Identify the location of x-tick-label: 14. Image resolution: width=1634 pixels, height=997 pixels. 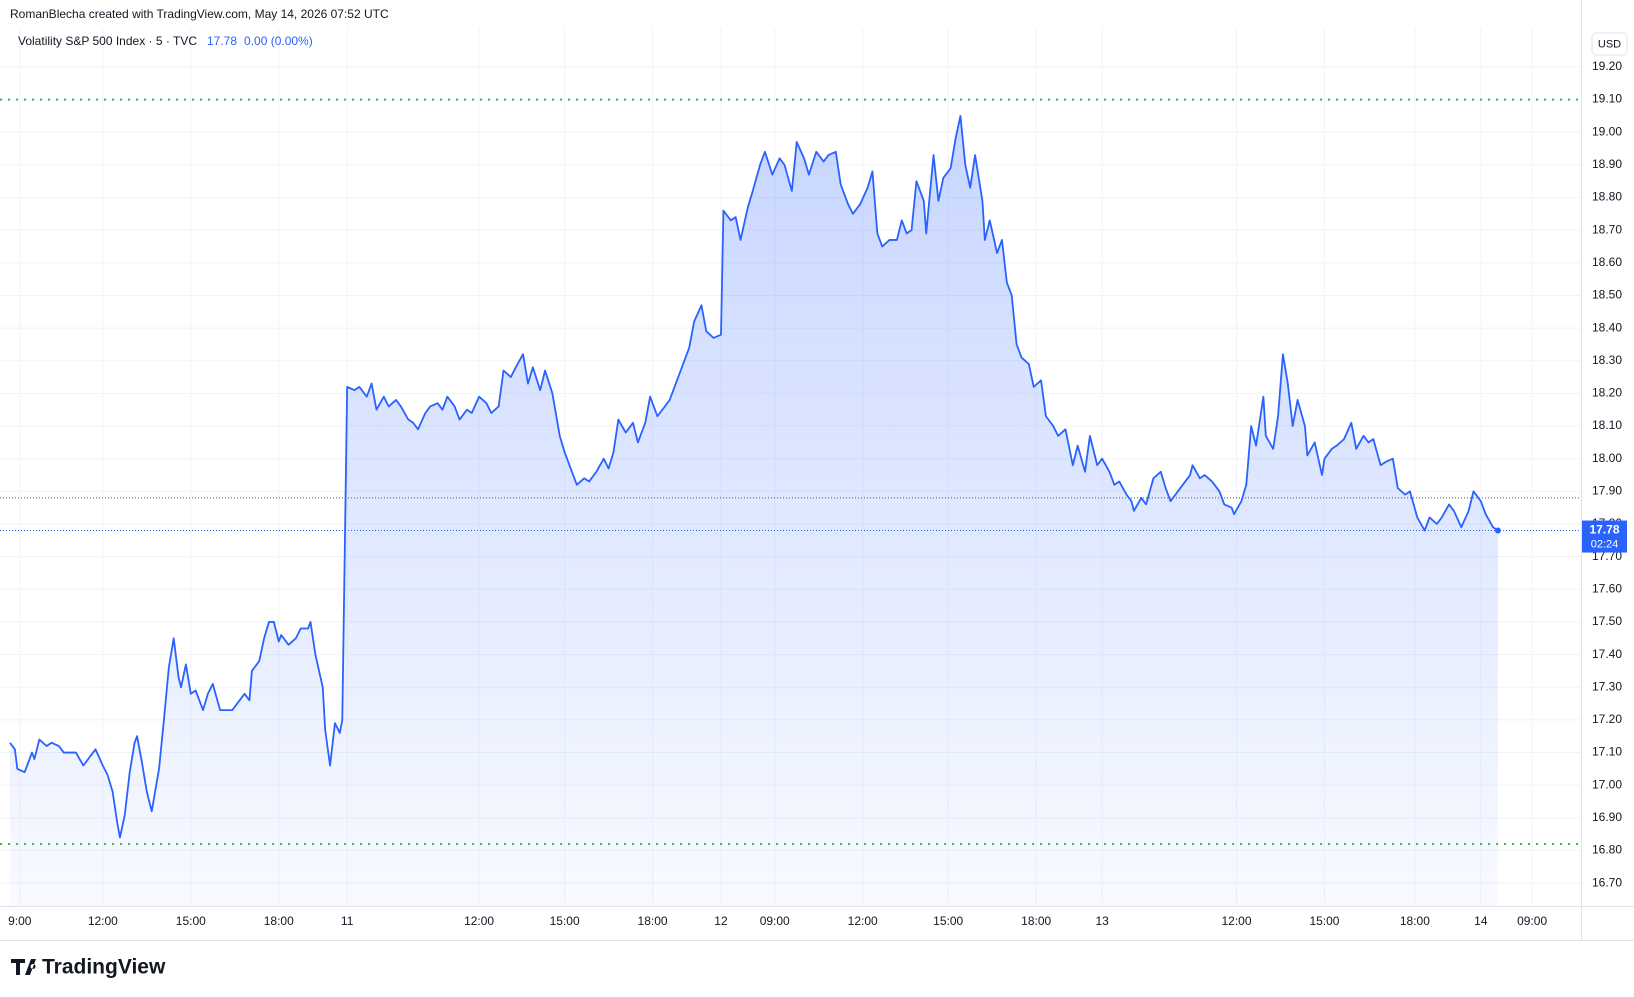
(1481, 921).